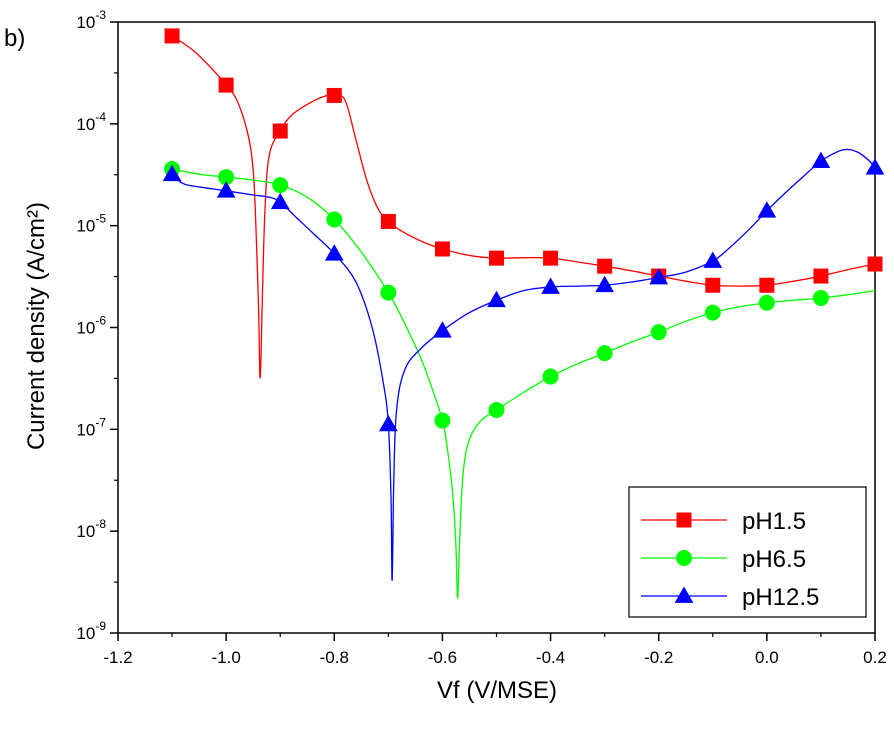 The width and height of the screenshot is (894, 733). Describe the element at coordinates (767, 657) in the screenshot. I see `x-tick-label: 0.0` at that location.